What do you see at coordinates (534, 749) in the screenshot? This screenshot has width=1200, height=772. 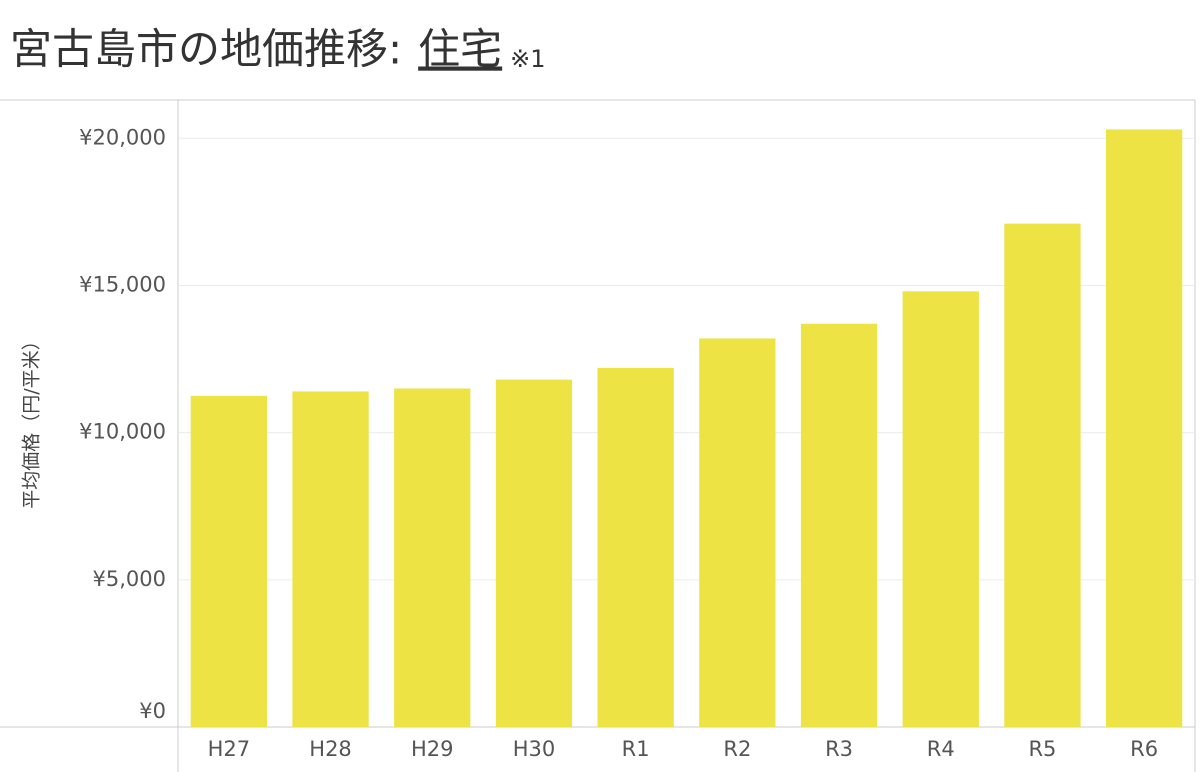 I see `x-tick-label: H30` at bounding box center [534, 749].